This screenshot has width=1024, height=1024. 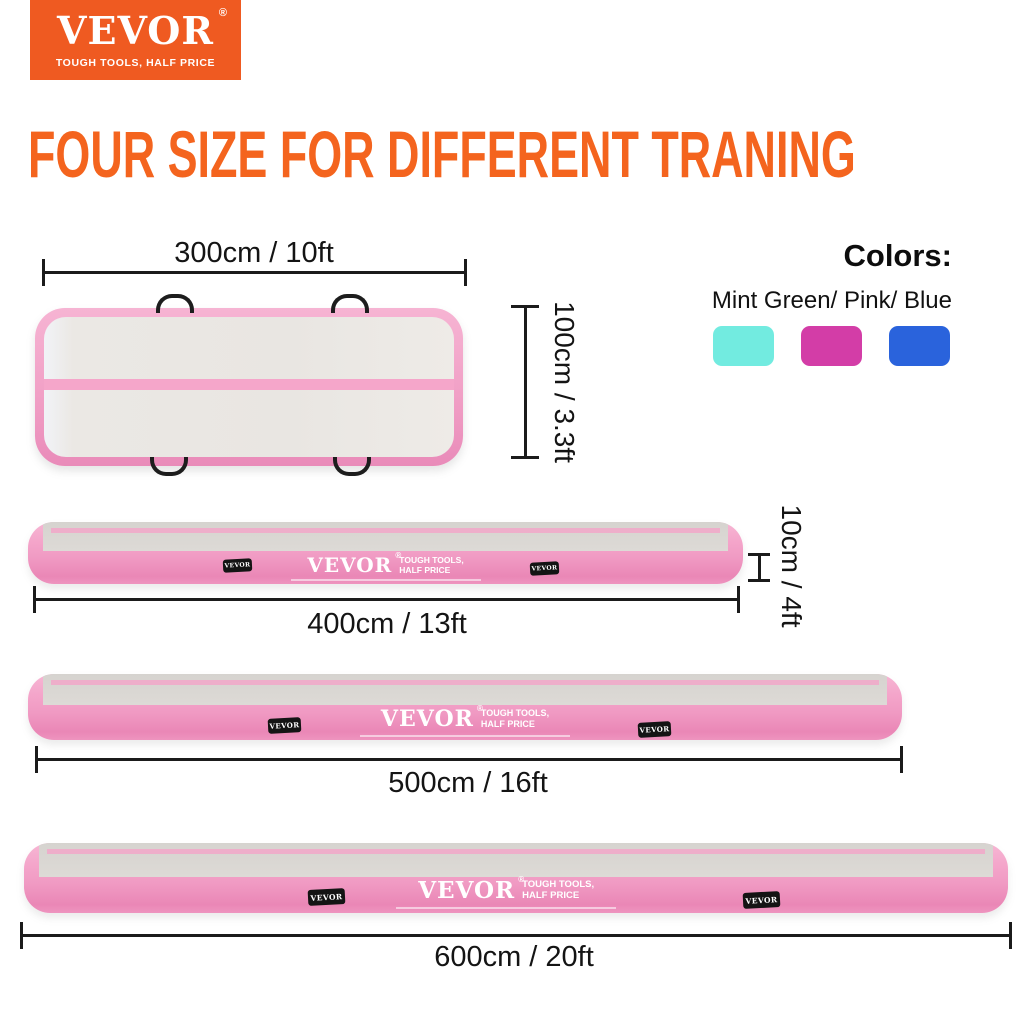 I want to click on color-swatches, so click(x=831, y=346).